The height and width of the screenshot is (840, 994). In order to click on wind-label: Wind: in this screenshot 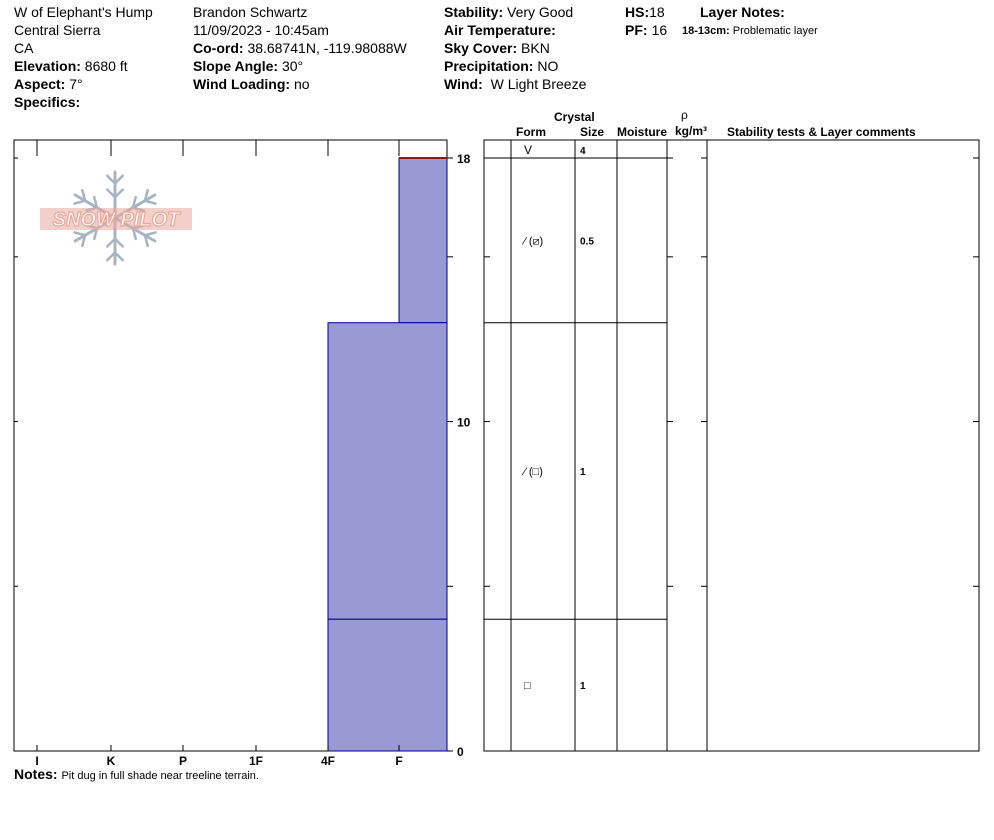, I will do `click(463, 84)`.